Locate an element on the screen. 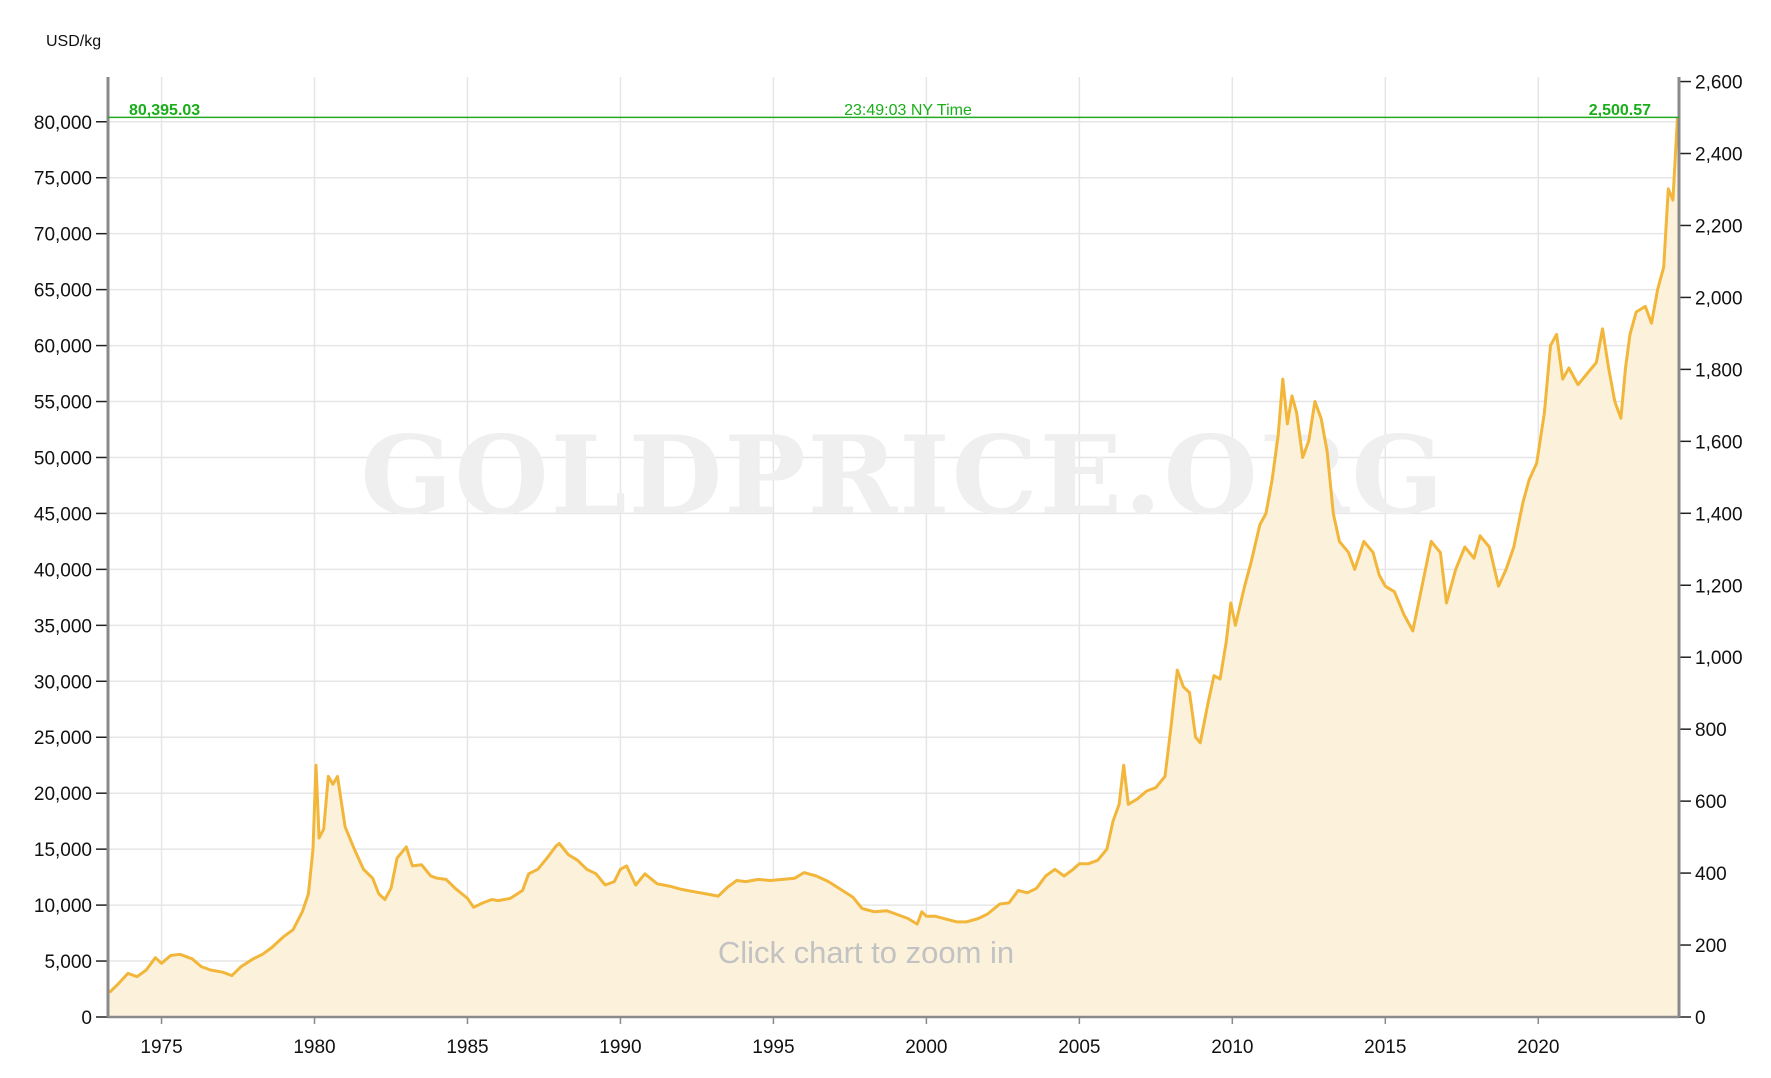 This screenshot has height=1078, width=1771. unit-label: USD/kg is located at coordinates (73, 41).